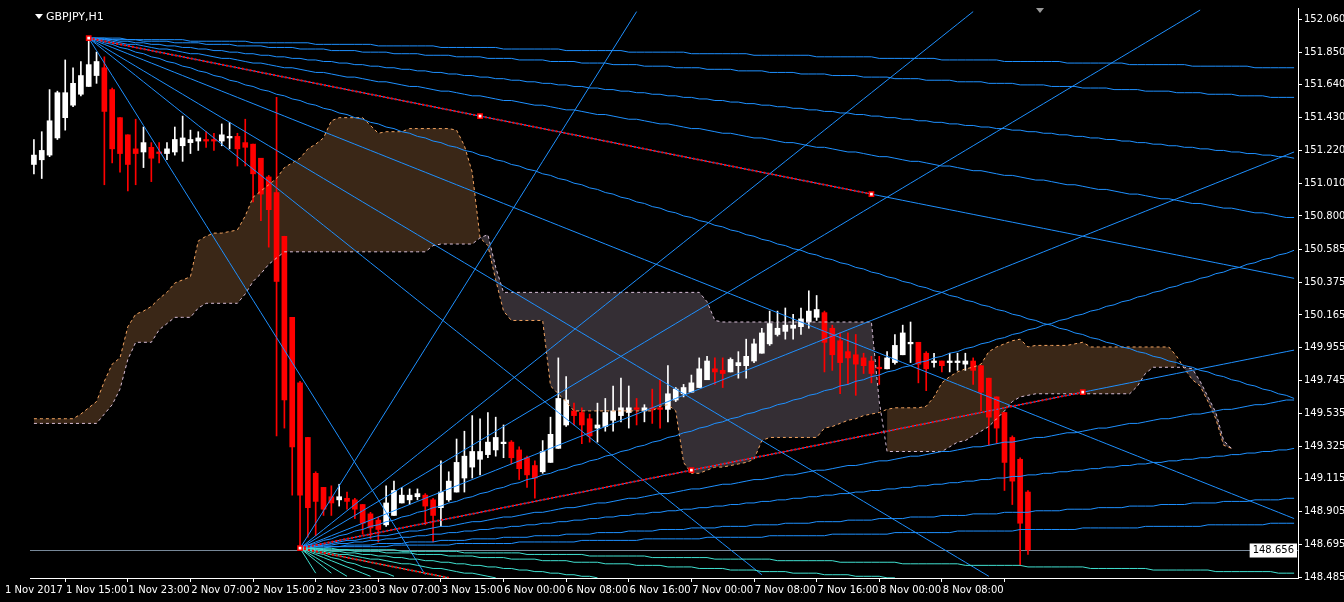  What do you see at coordinates (410, 589) in the screenshot?
I see `x-tick-label: 3 Nov 07:00` at bounding box center [410, 589].